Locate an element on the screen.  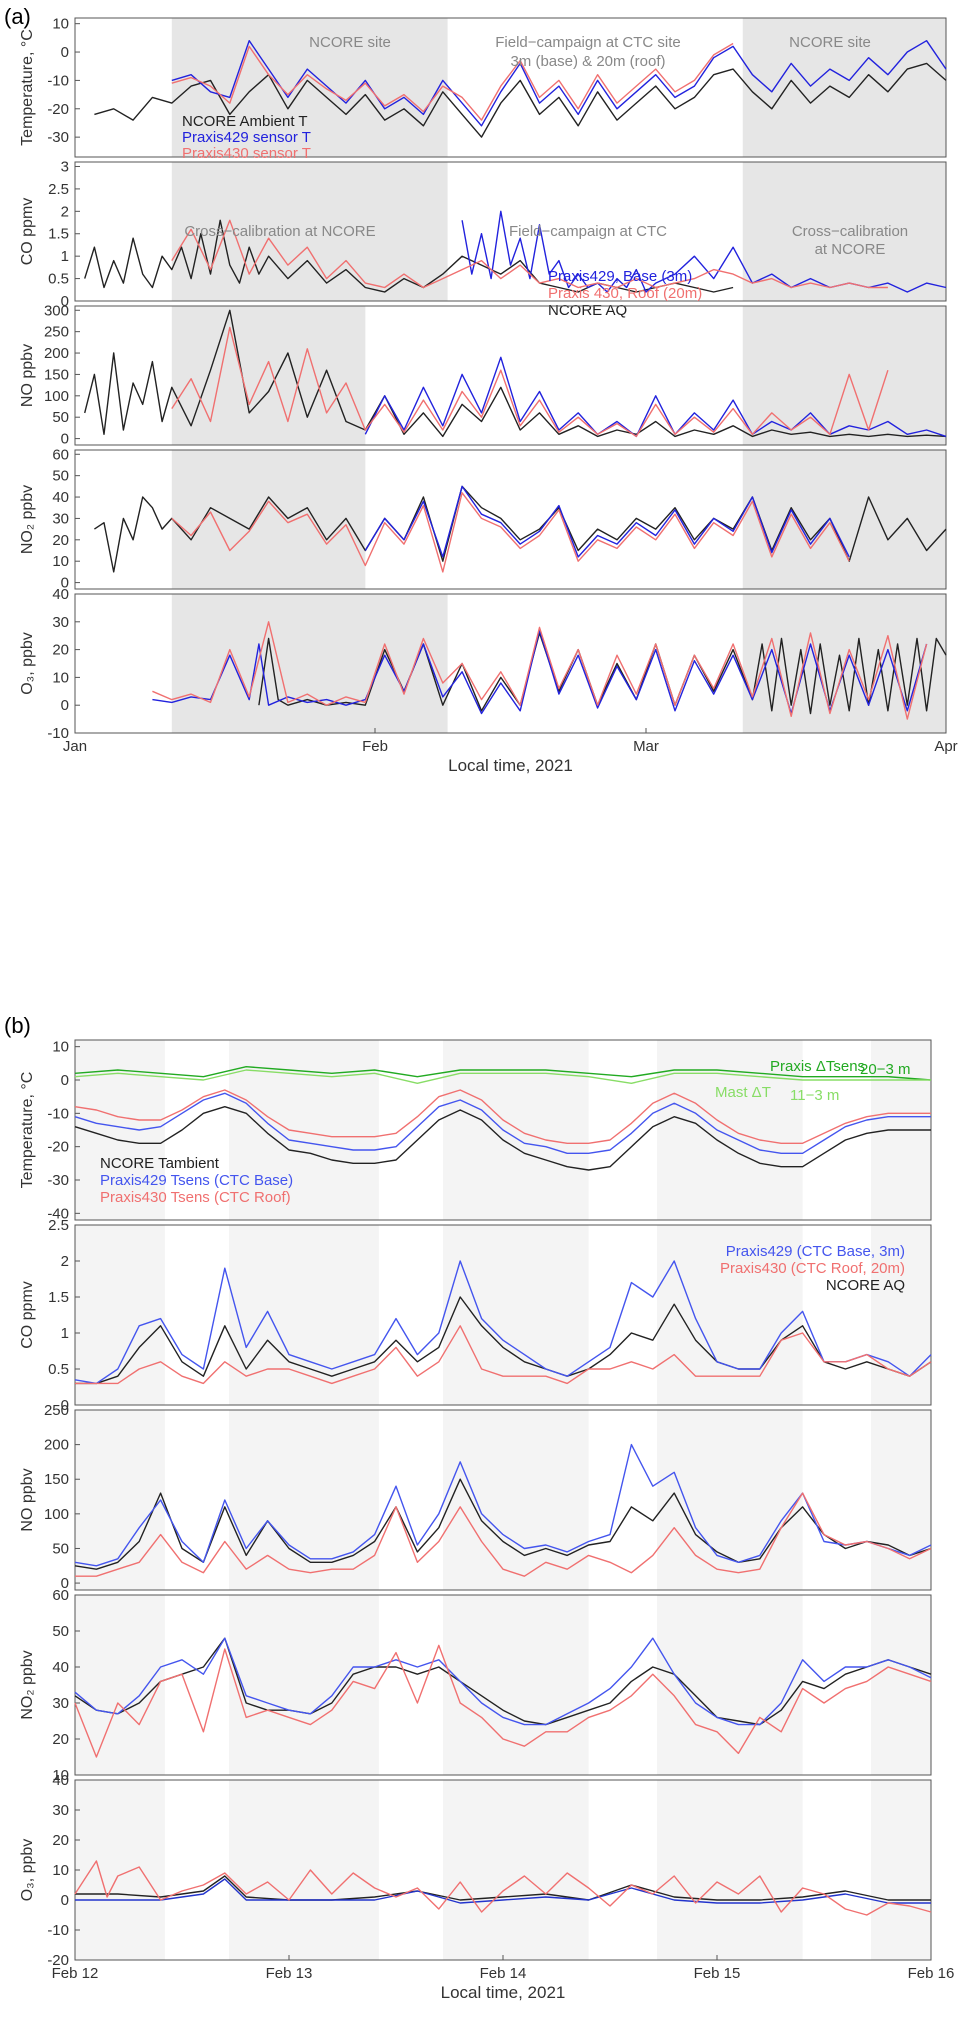
legend-entry: Praxis429 sensor T is located at coordinates (246, 137).